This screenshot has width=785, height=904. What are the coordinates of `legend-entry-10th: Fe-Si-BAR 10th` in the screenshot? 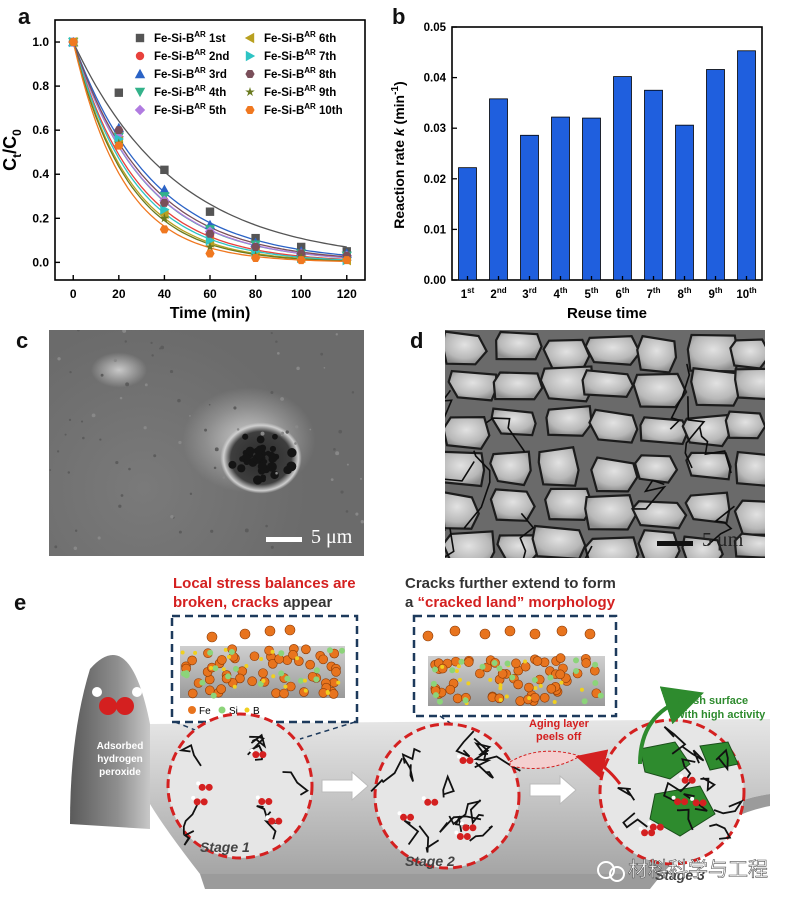 It's located at (303, 109).